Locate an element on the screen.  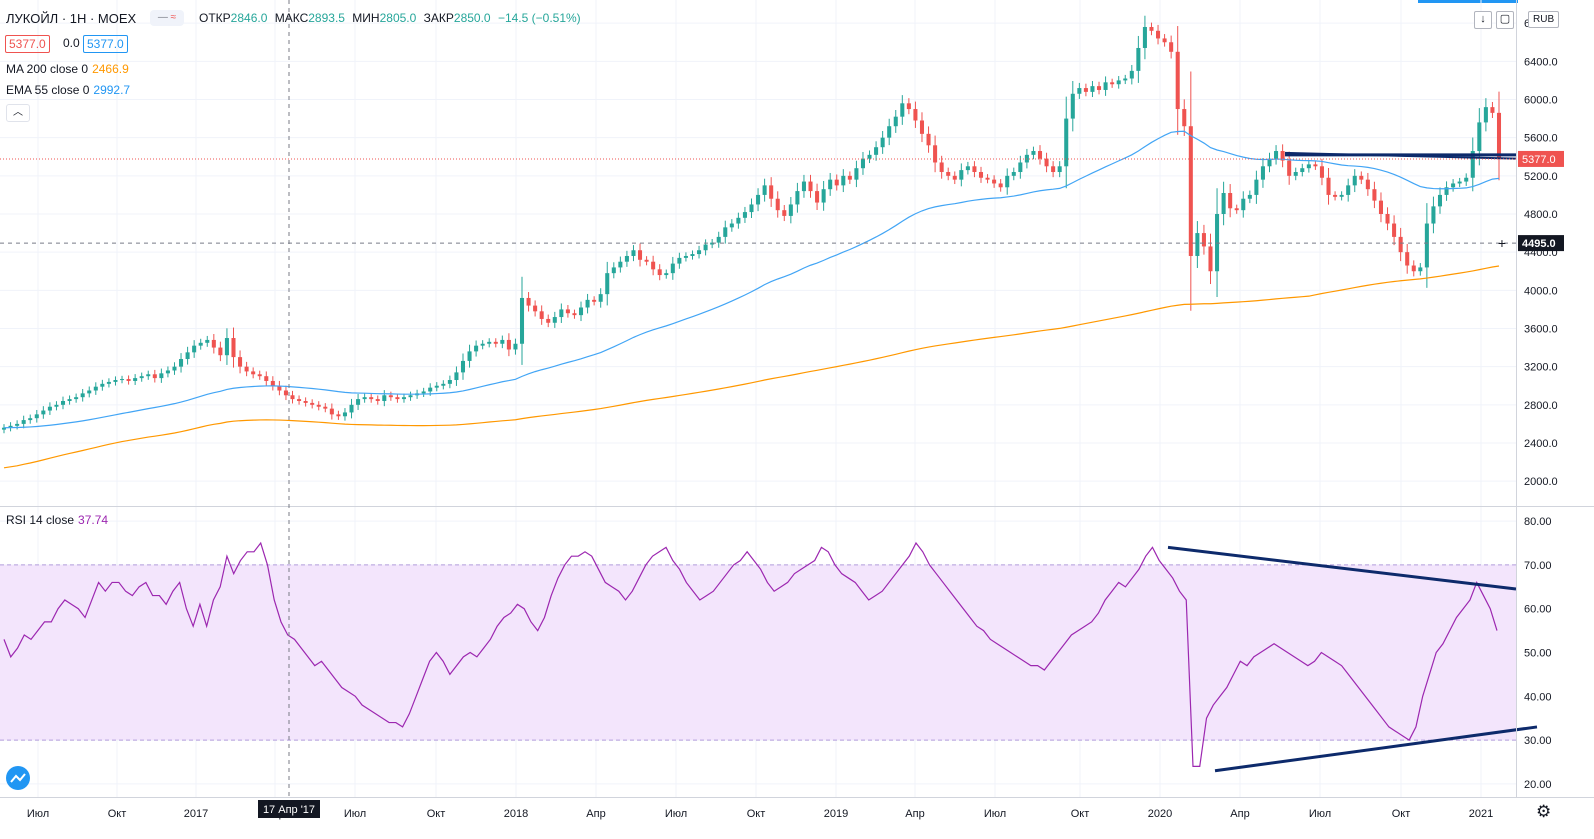
bid-price: 5377.0 is located at coordinates (27, 44).